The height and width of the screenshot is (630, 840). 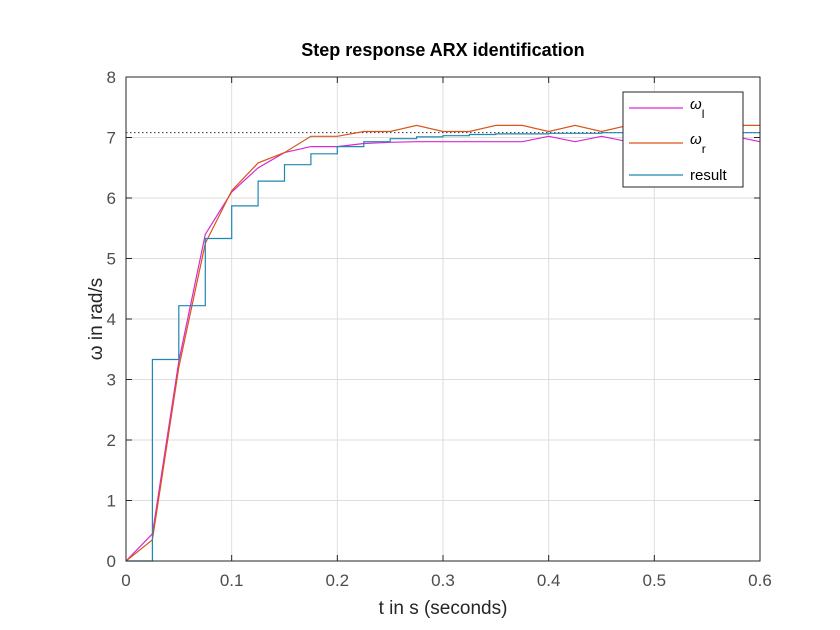 I want to click on y-tick-label: 2, so click(x=111, y=440).